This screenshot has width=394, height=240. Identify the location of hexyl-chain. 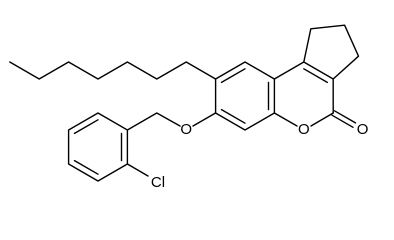
(113, 70).